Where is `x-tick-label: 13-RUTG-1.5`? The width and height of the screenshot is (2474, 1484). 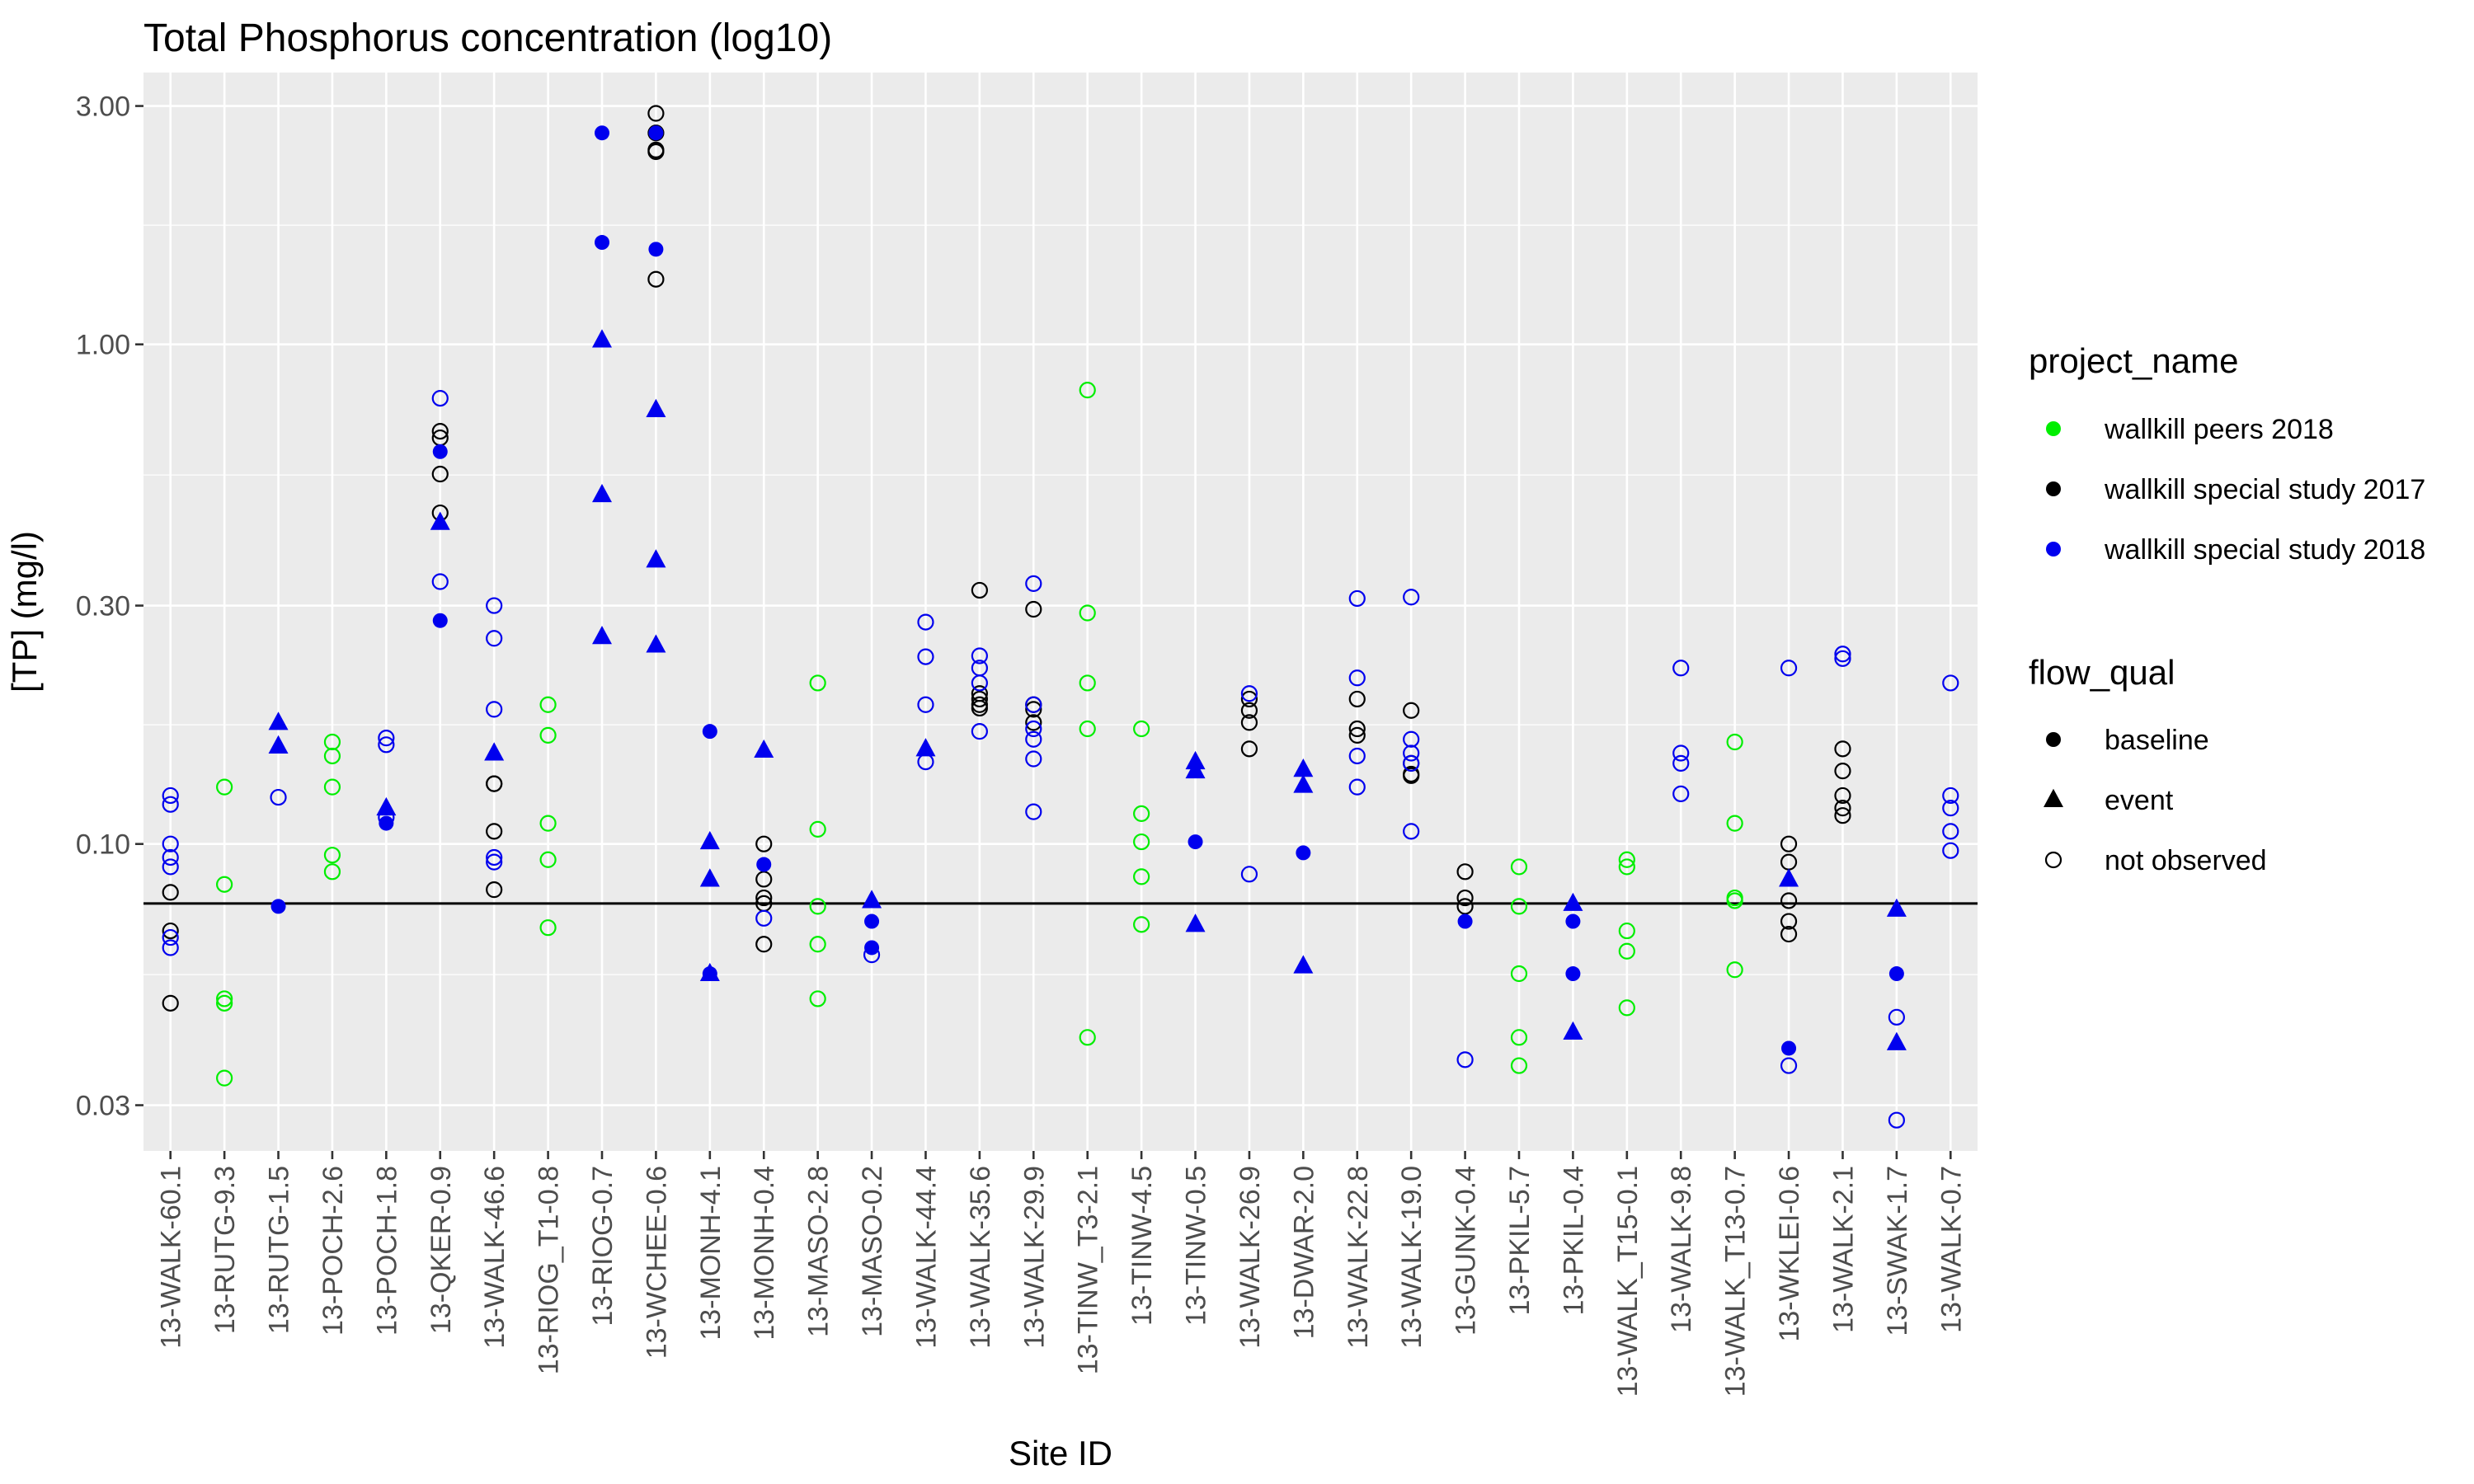 x-tick-label: 13-RUTG-1.5 is located at coordinates (279, 1250).